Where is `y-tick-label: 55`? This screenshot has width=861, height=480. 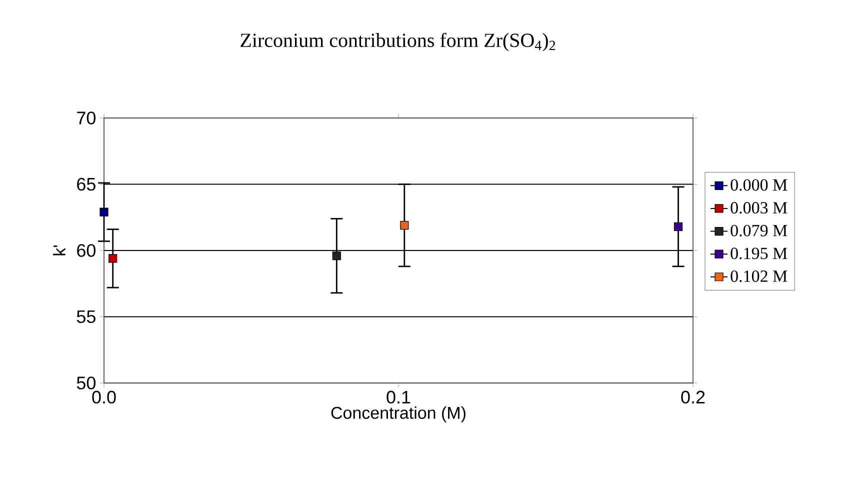 y-tick-label: 55 is located at coordinates (86, 317).